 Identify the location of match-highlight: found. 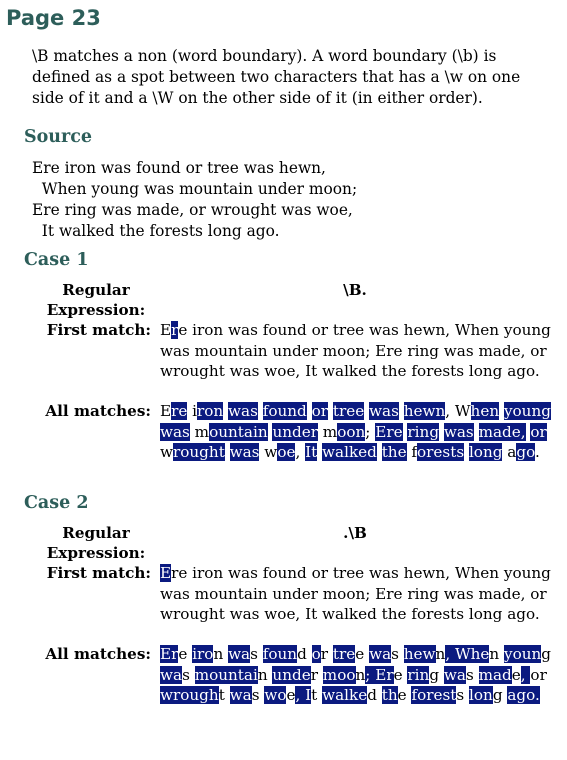
(284, 411).